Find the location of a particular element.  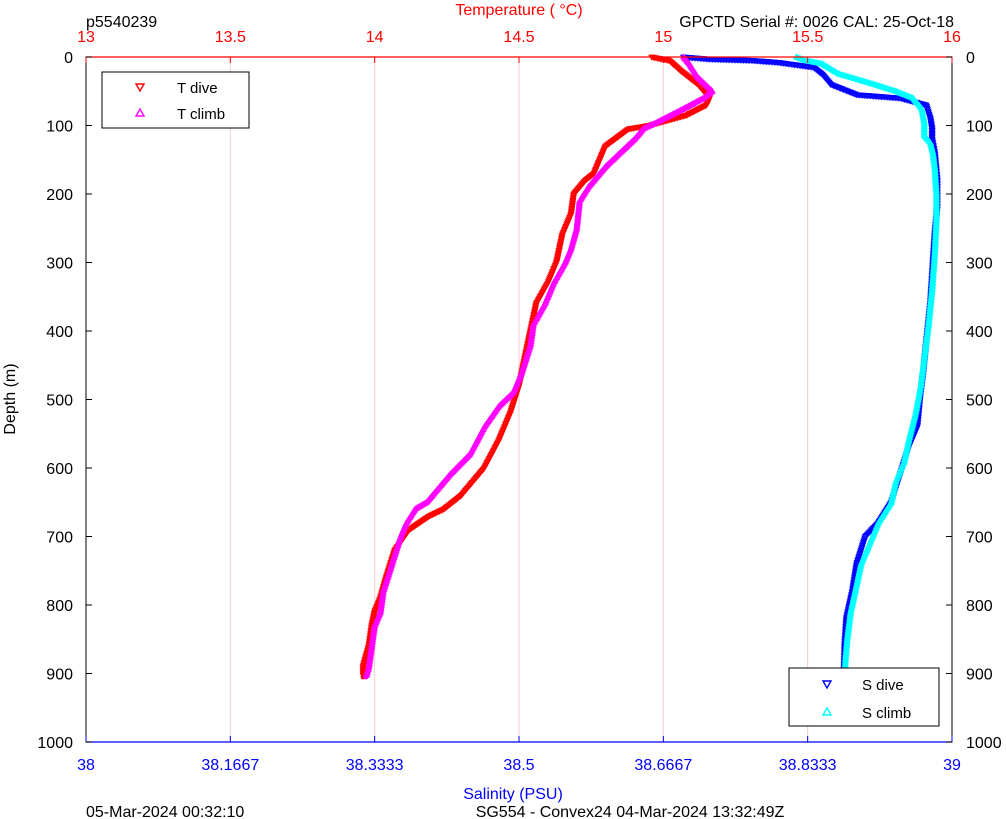

depth-tick-label-left: 600 is located at coordinates (59, 469).